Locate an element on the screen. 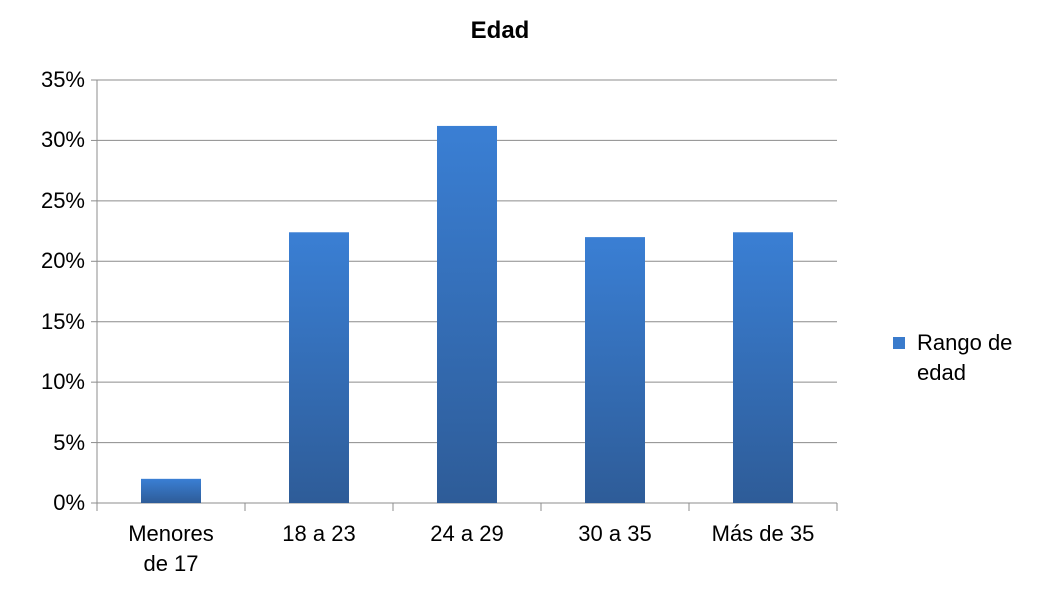 The height and width of the screenshot is (595, 1039). chart-title: Edad is located at coordinates (500, 30).